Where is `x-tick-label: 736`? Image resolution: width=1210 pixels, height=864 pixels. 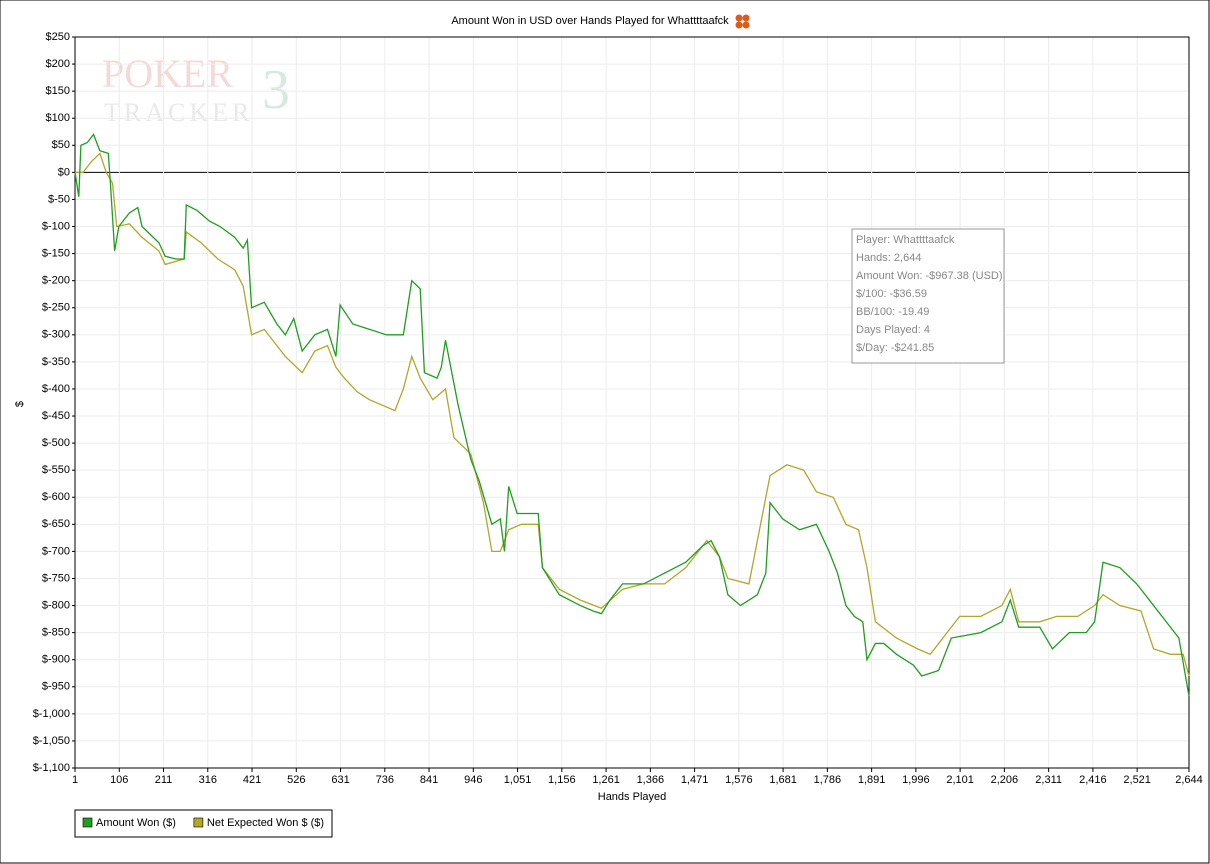 x-tick-label: 736 is located at coordinates (385, 780).